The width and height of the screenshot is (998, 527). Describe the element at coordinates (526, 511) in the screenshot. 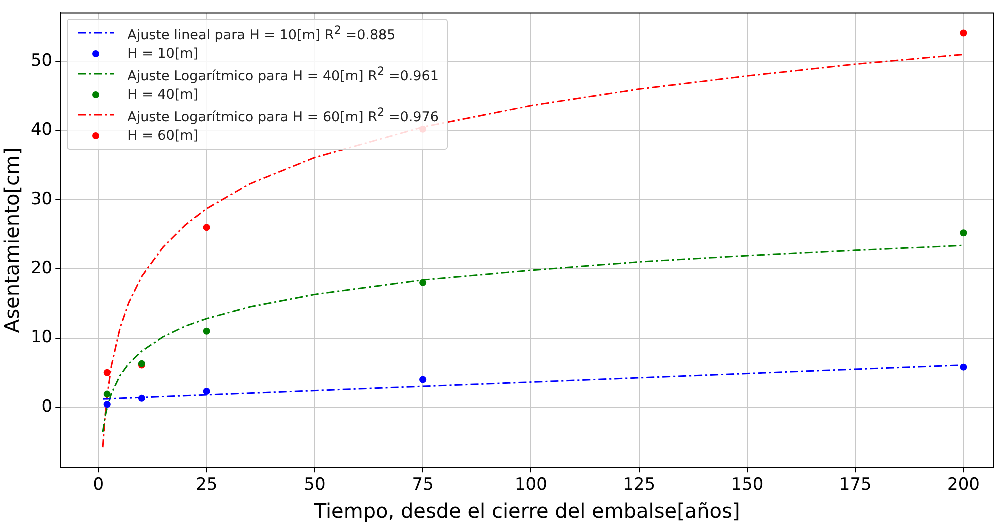

I see `x-axis-title: Tiempo, desde el cierre del embalse[años]` at that location.